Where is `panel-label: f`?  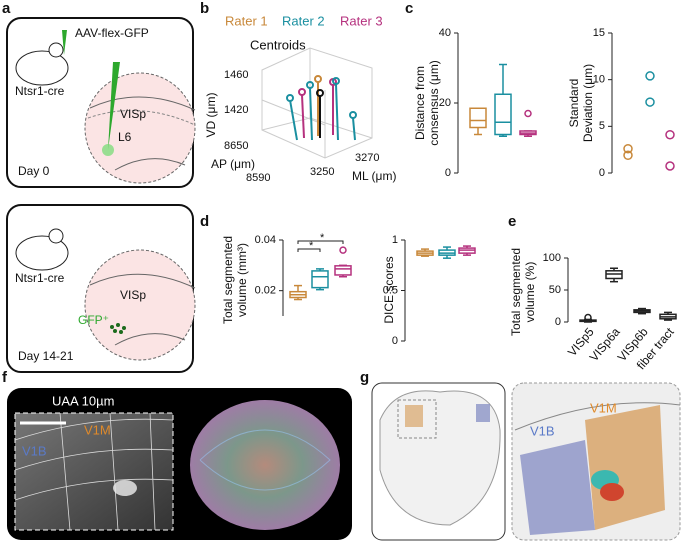 panel-label: f is located at coordinates (5, 377).